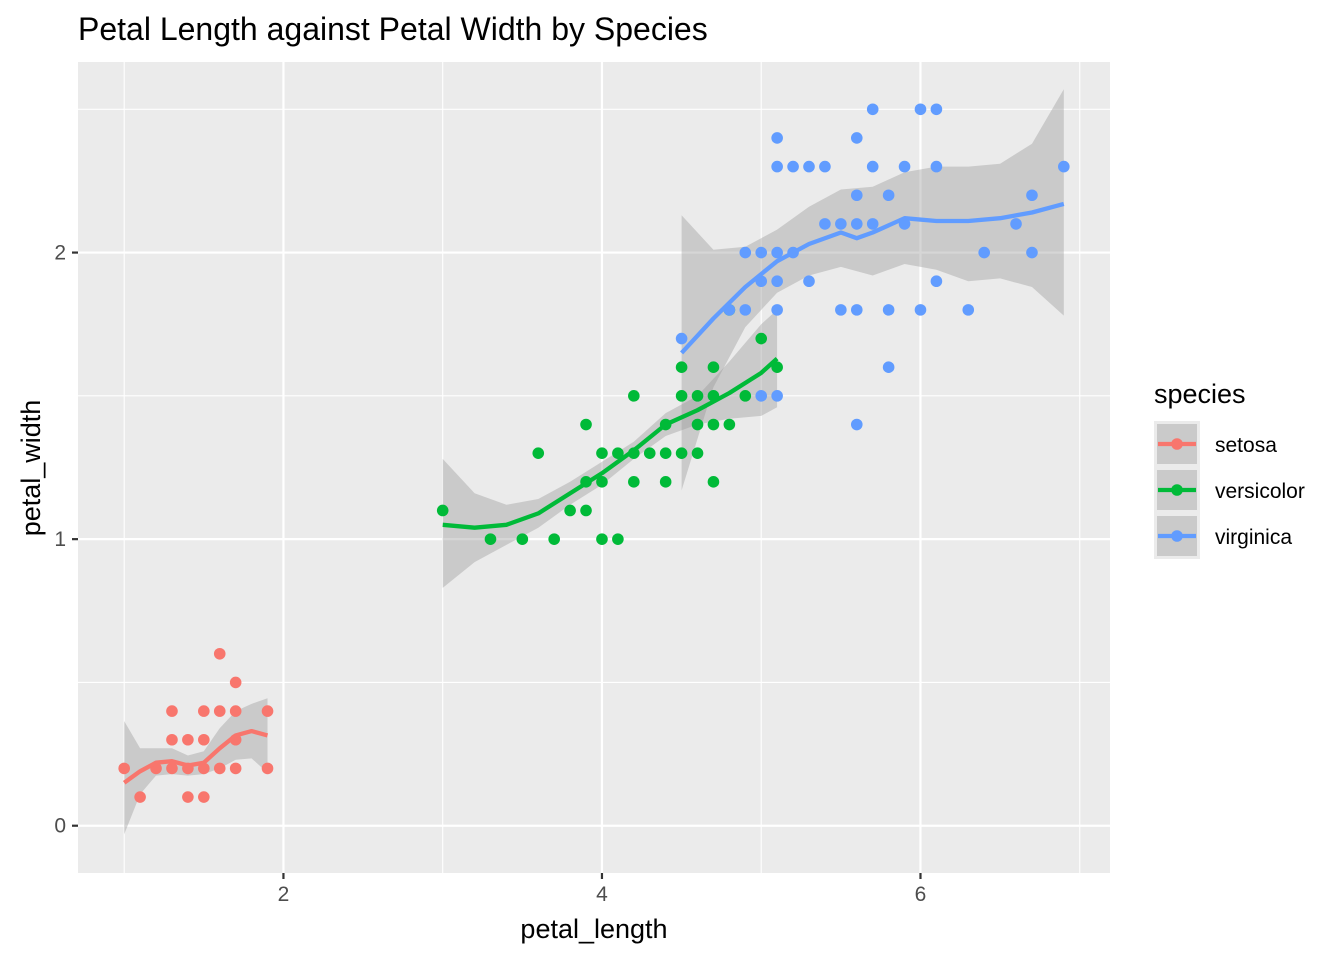  I want to click on y-tick-label: 0, so click(60, 826).